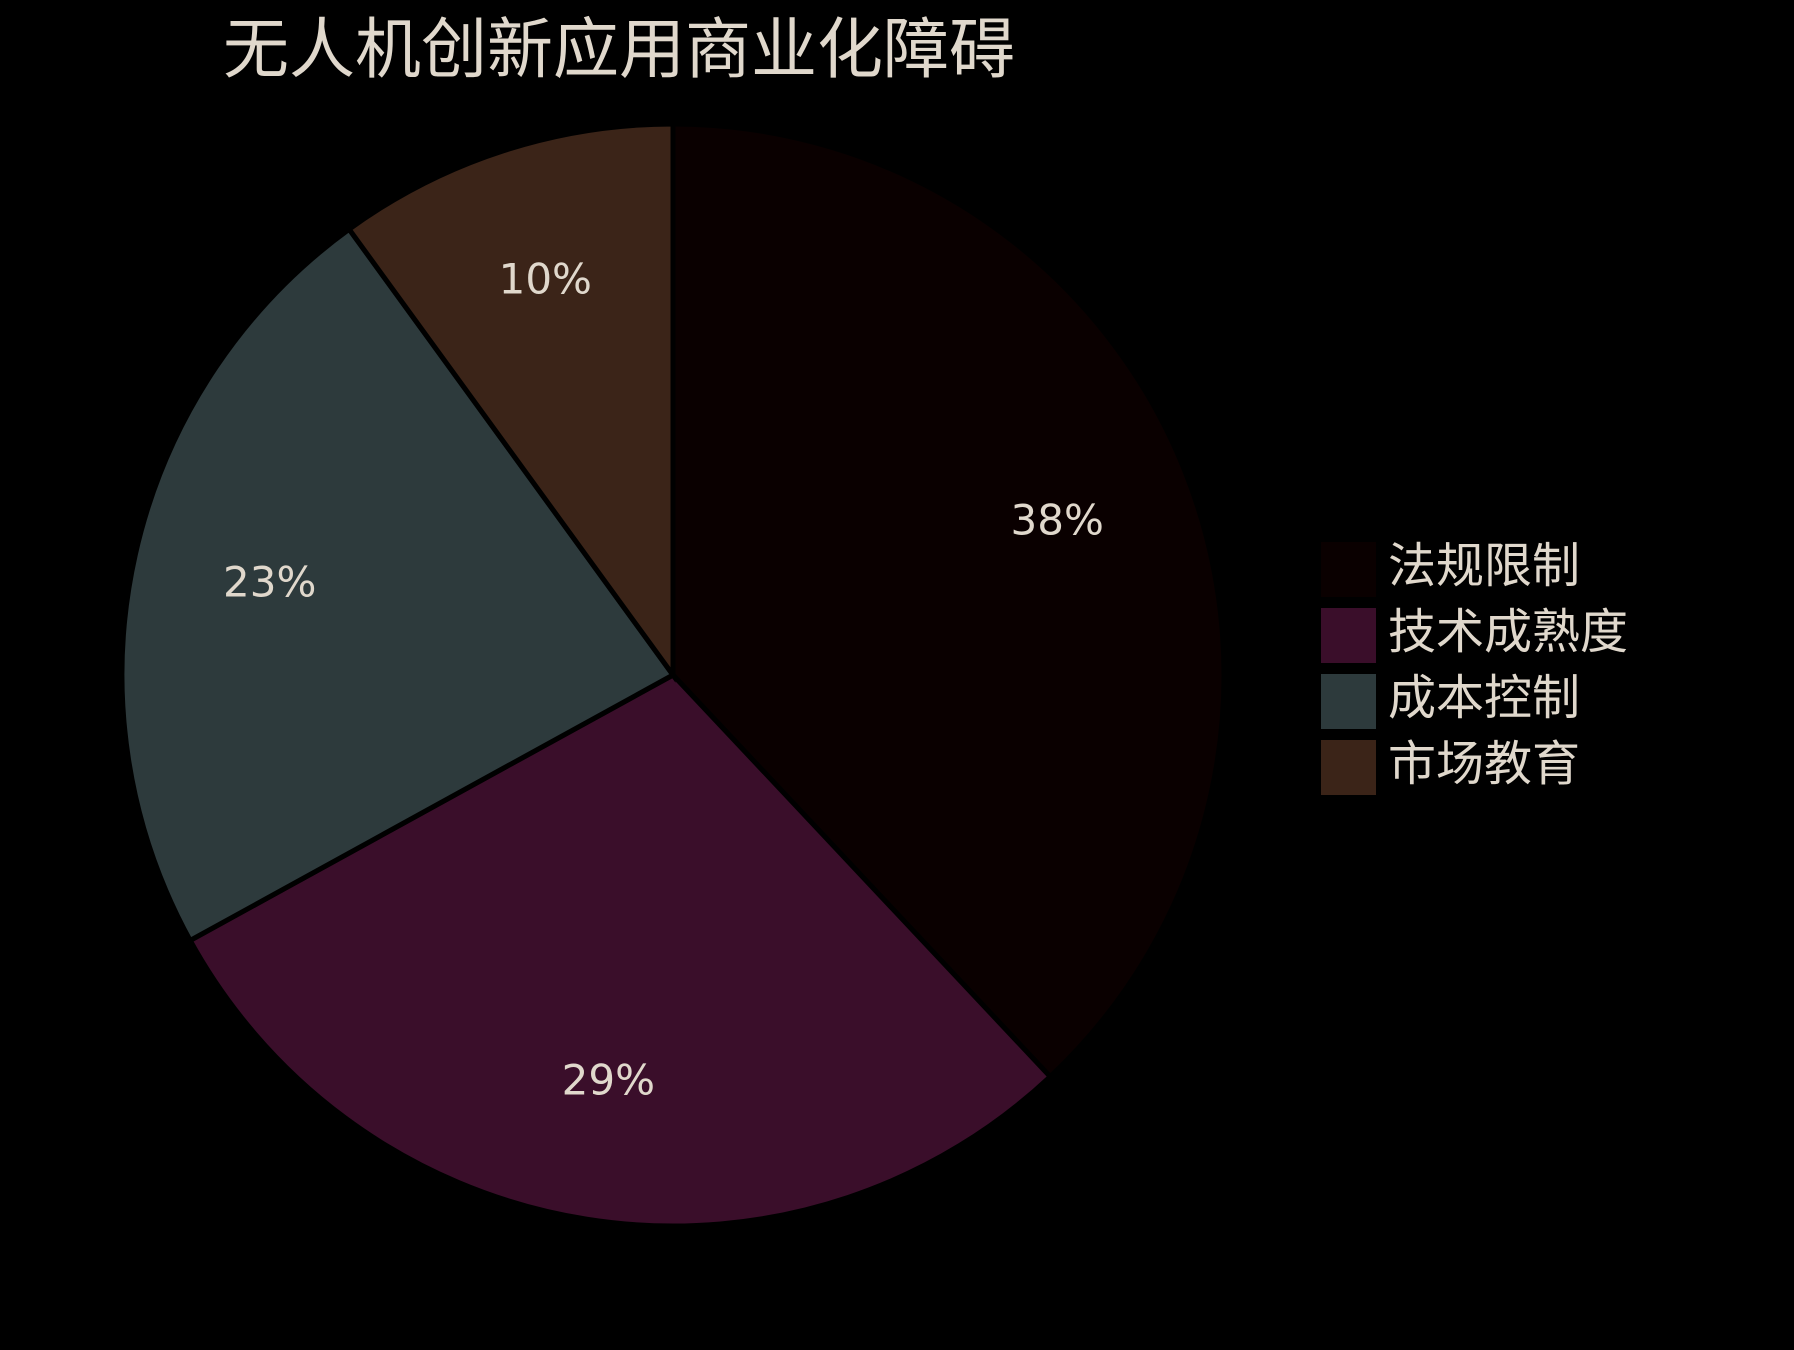  I want to click on legend-label: 市场教育, so click(1484, 764).